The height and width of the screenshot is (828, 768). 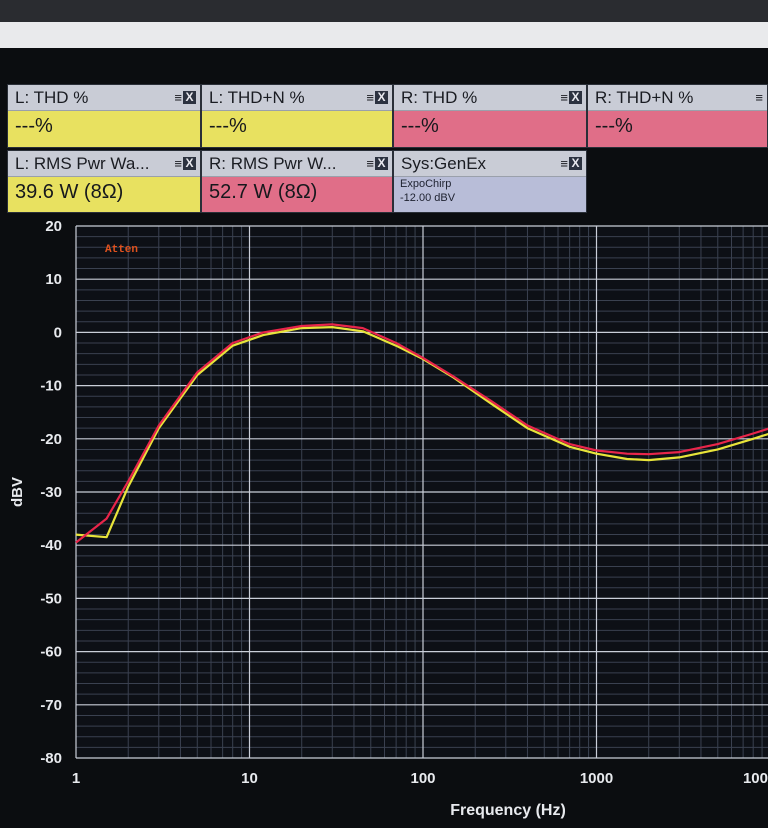 I want to click on meter-panel-l-thdn: L: THD+N % ≡ X ---%, so click(x=297, y=116).